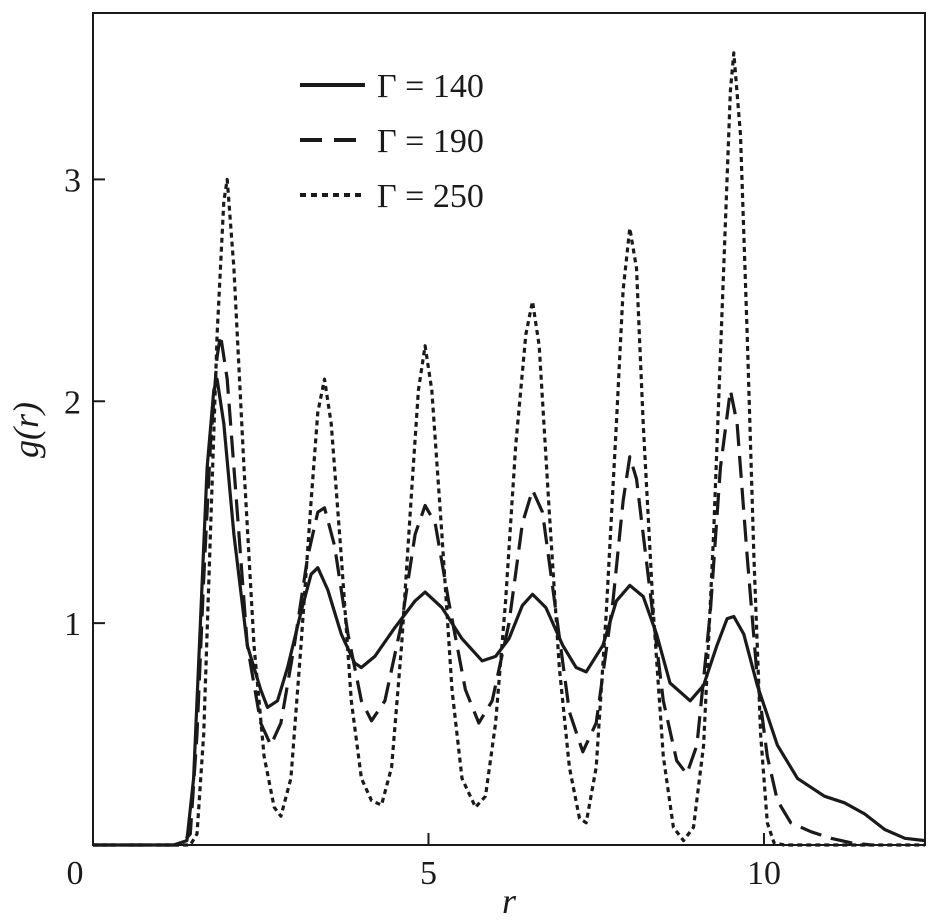 The image size is (934, 920). I want to click on y-axis-ticks: 1 2 3, so click(84, 402).